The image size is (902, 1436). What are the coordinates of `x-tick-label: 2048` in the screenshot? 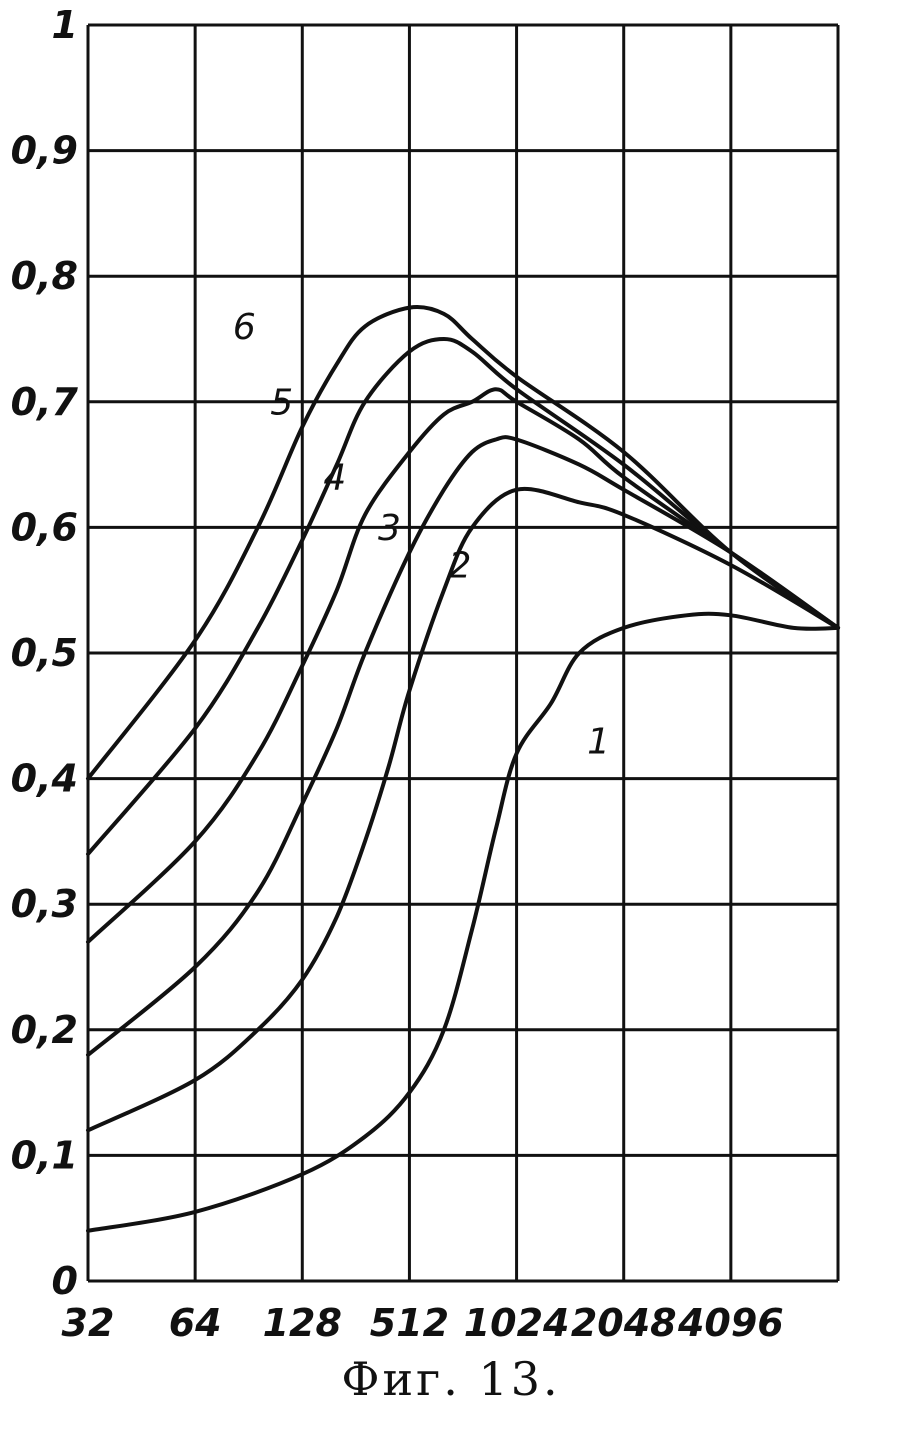 It's located at (624, 1323).